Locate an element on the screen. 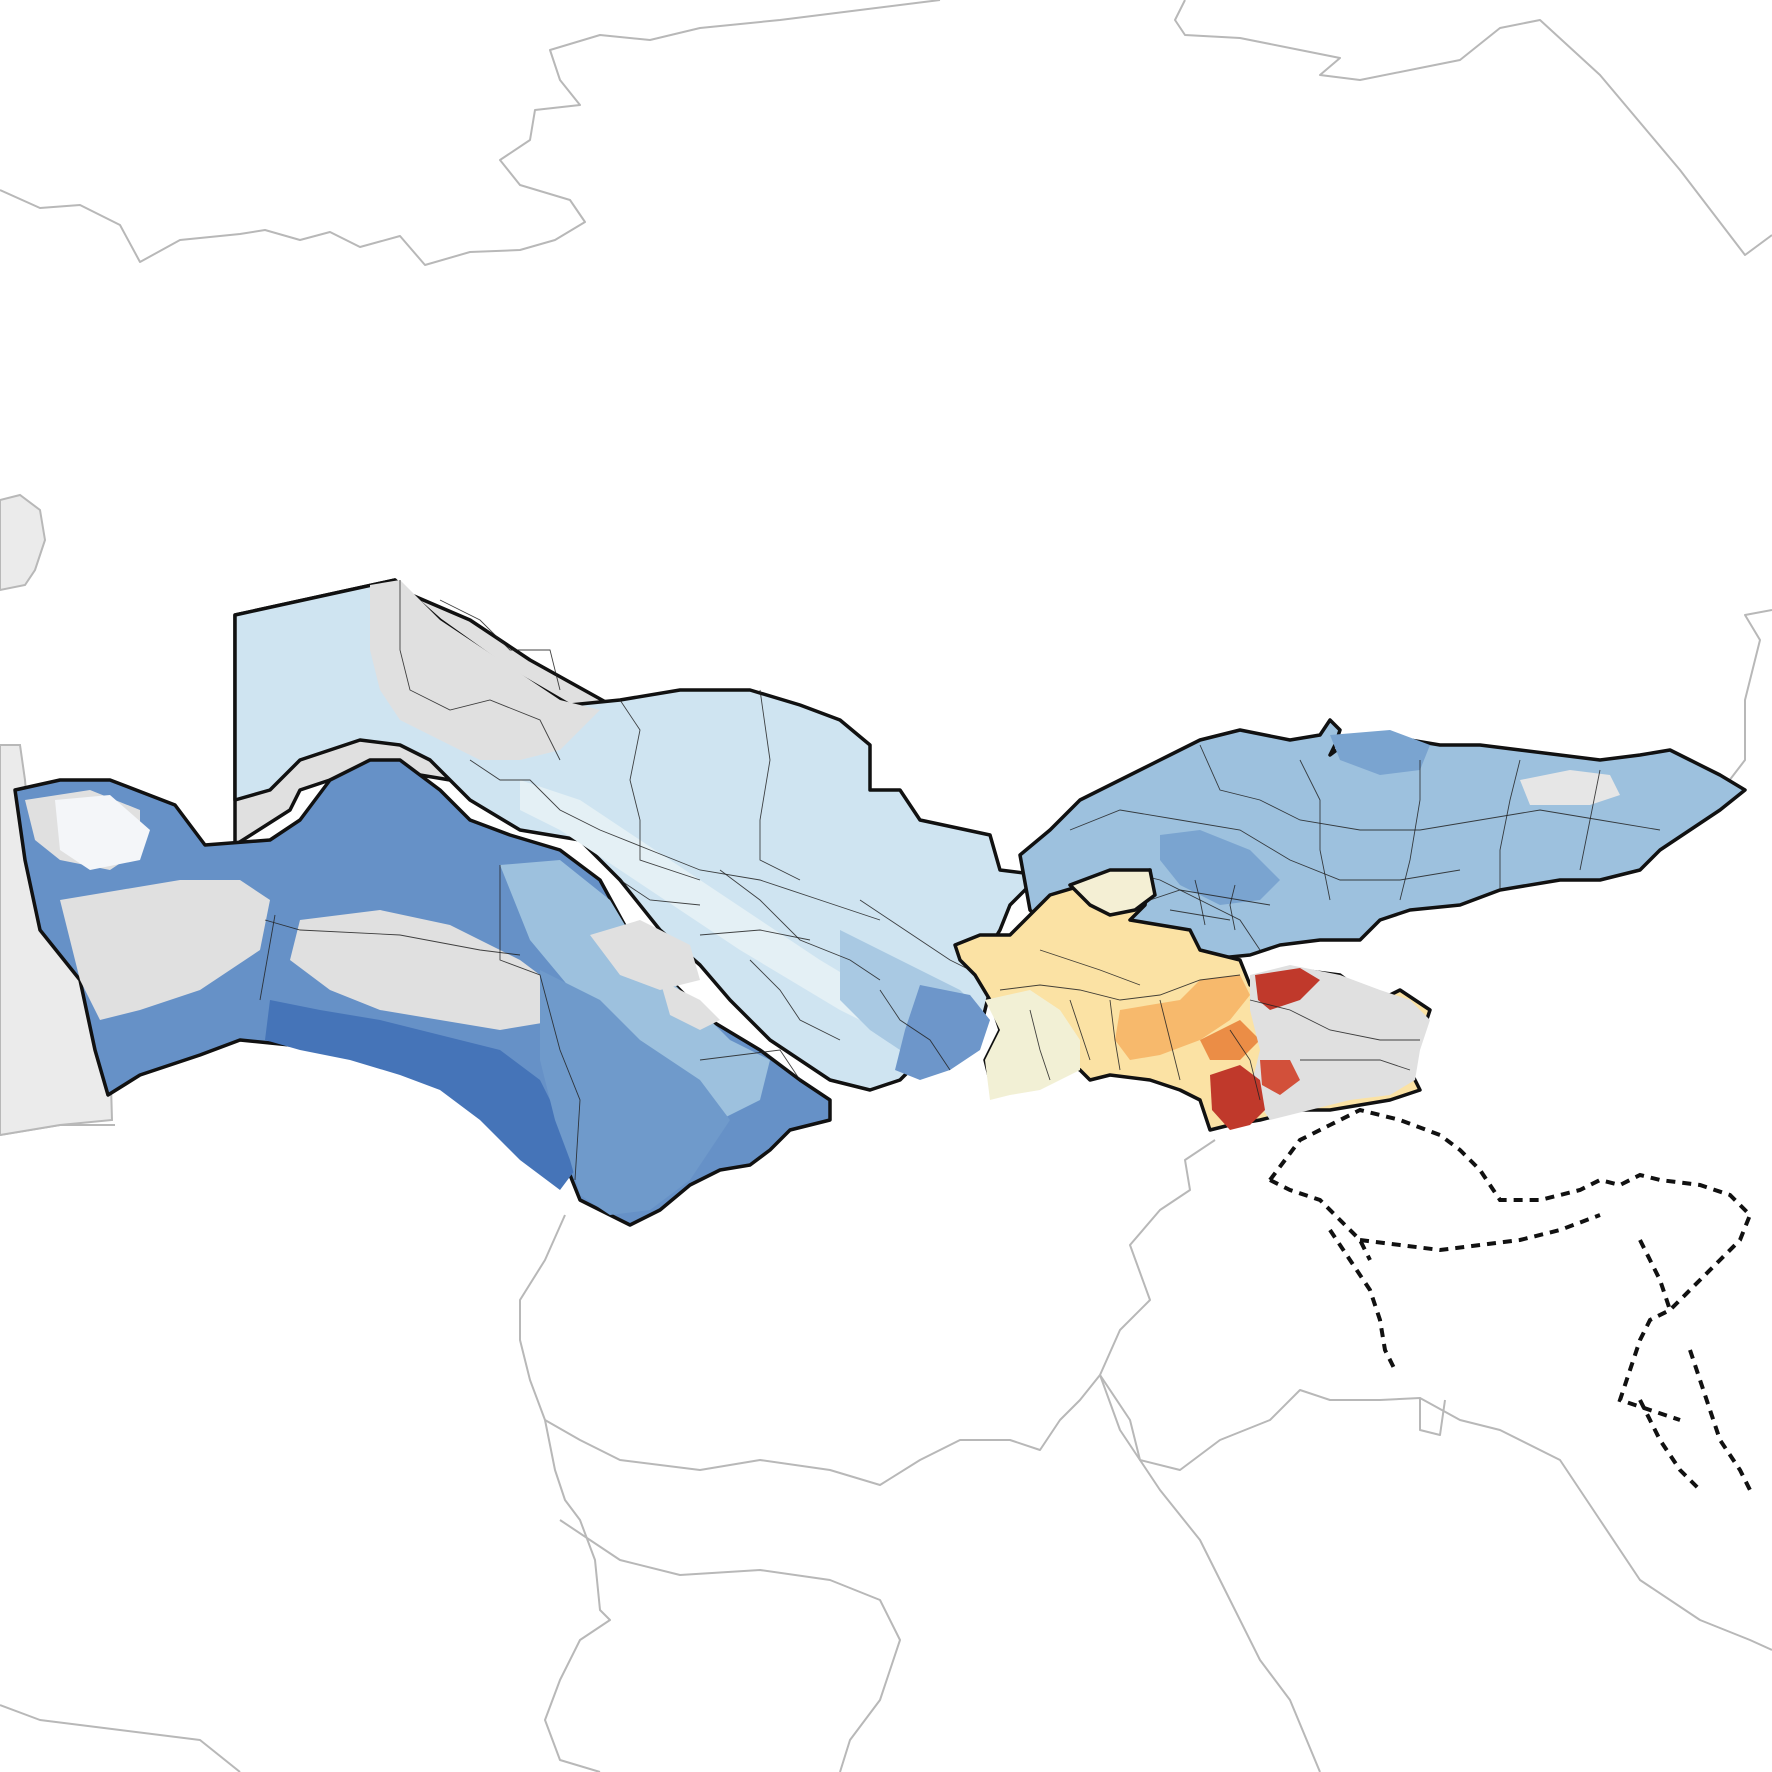  tajikistan-north-lobe is located at coordinates (1112, 892).